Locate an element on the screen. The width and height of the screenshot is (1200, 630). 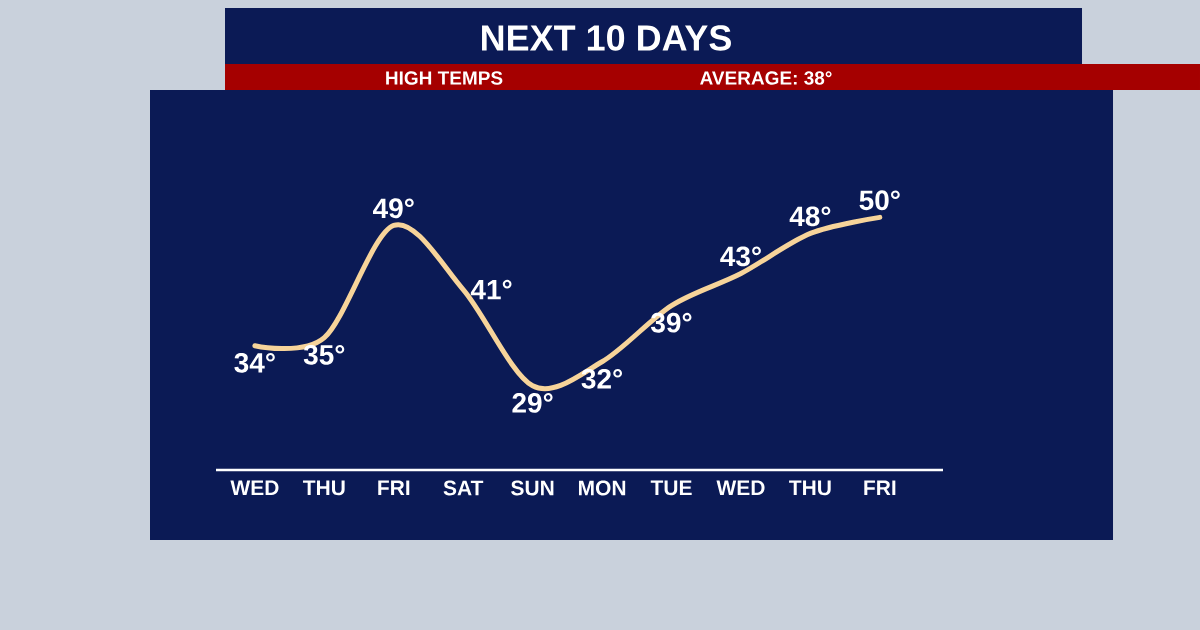
x-tick-label: TUE is located at coordinates (671, 488).